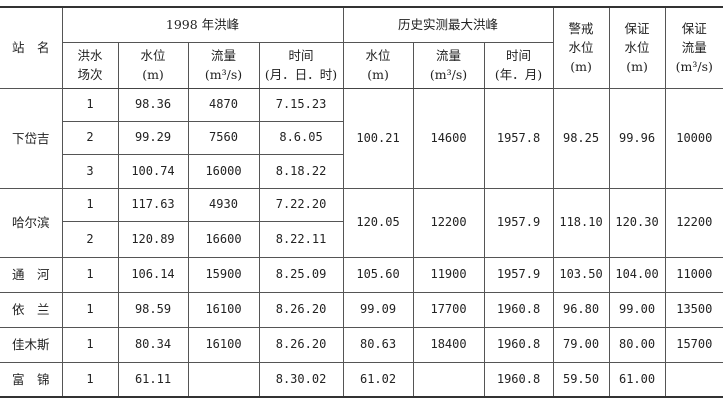  What do you see at coordinates (31, 379) in the screenshot?
I see `station-name: 富 锦` at bounding box center [31, 379].